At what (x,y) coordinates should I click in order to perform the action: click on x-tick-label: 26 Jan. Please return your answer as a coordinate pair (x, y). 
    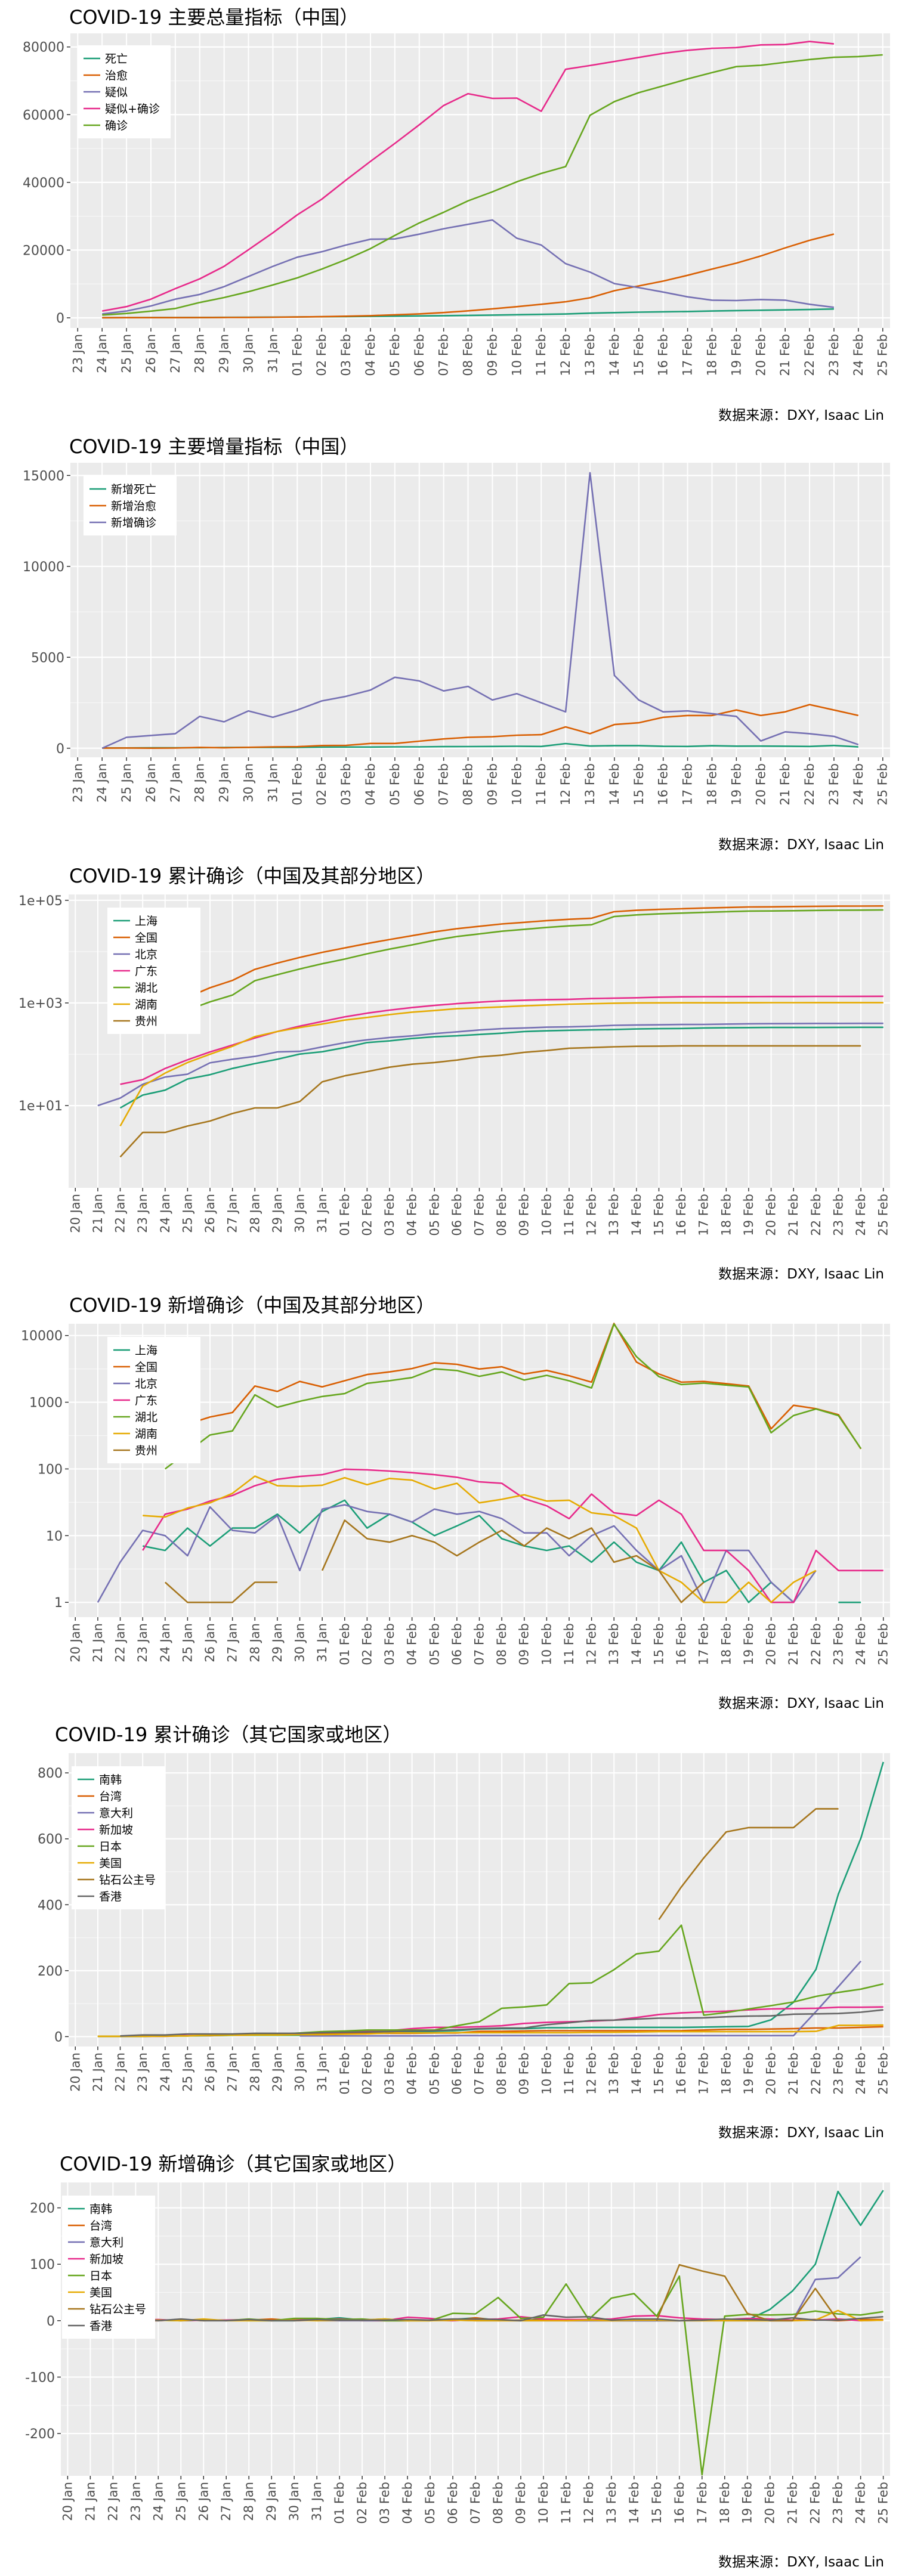
    Looking at the image, I should click on (151, 353).